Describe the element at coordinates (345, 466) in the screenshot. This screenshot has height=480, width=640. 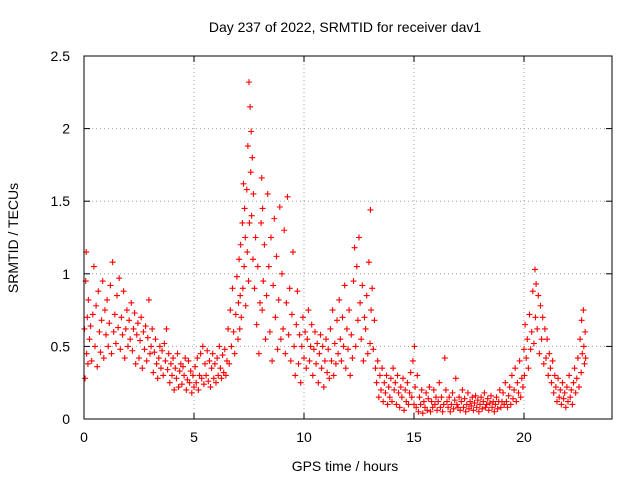
I see `x-axis-label: GPS time / hours` at that location.